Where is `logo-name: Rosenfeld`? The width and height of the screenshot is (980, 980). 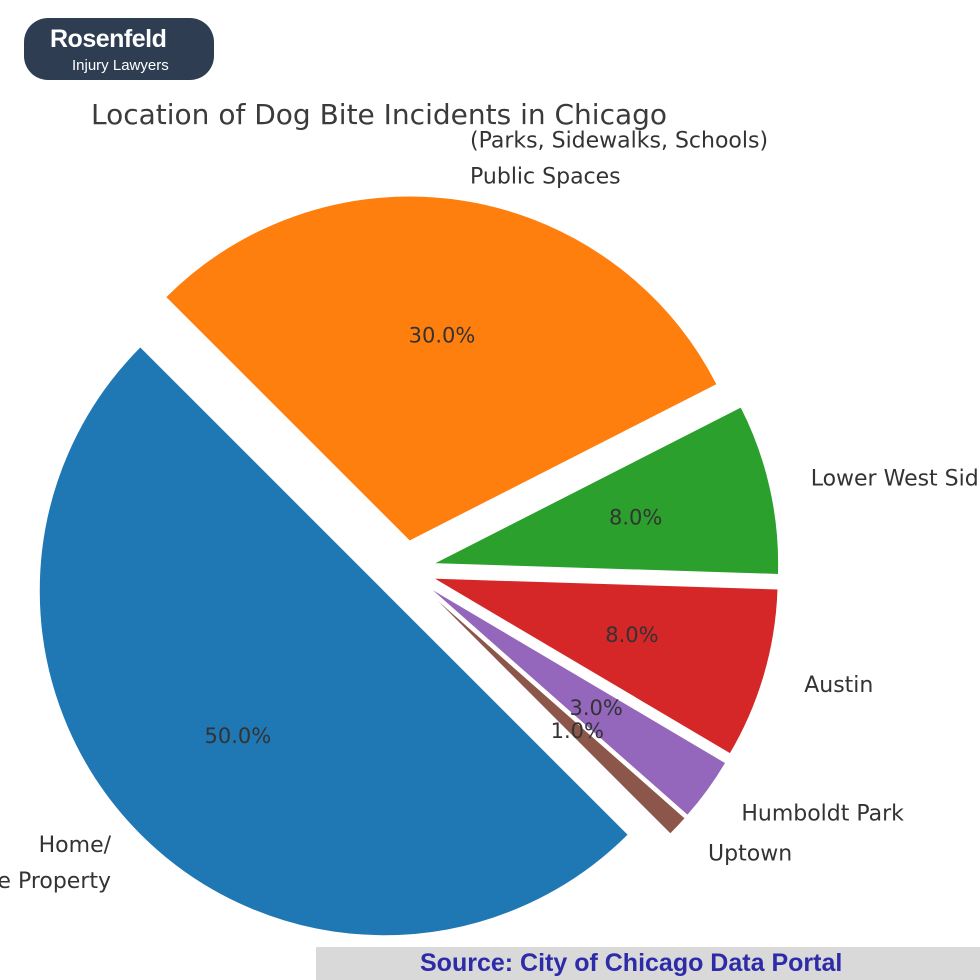 logo-name: Rosenfeld is located at coordinates (108, 39).